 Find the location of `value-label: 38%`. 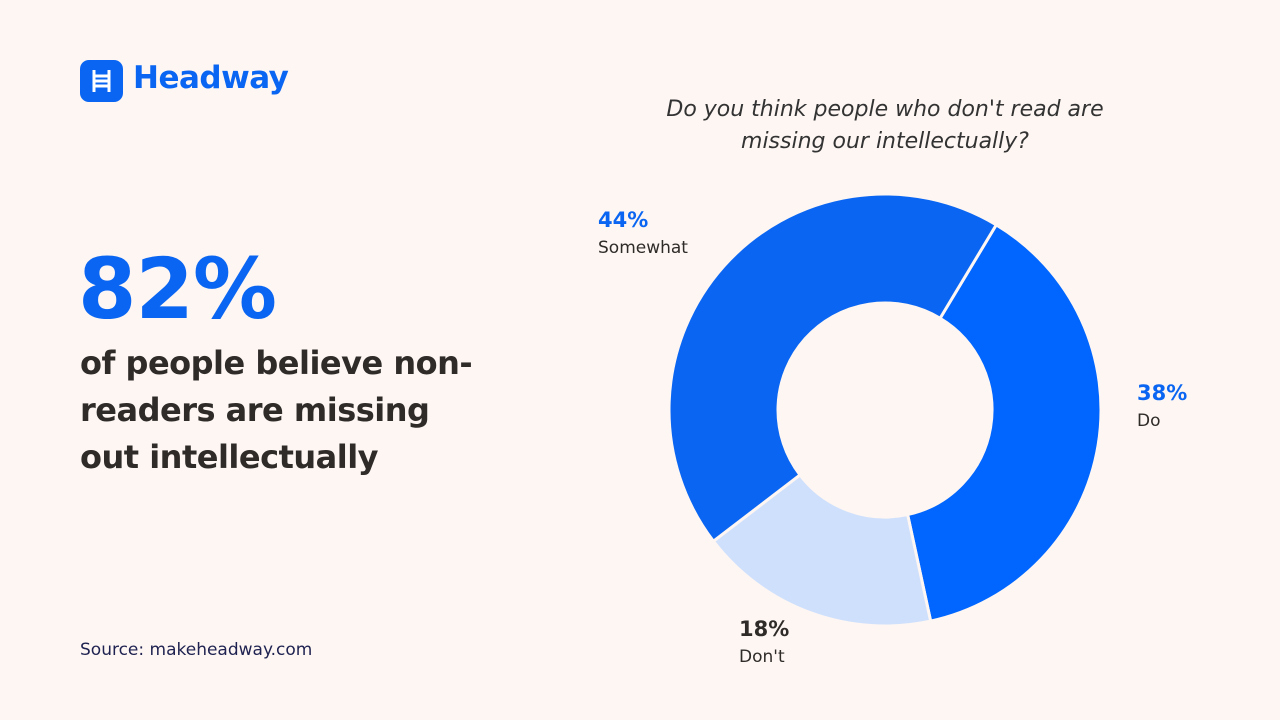

value-label: 38% is located at coordinates (1162, 393).